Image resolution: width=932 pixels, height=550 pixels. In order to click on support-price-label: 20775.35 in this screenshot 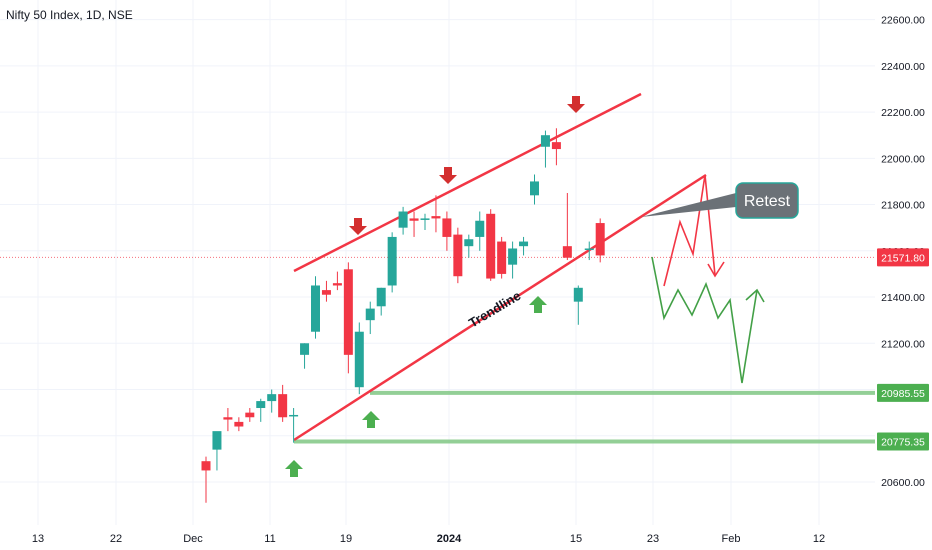, I will do `click(903, 442)`.